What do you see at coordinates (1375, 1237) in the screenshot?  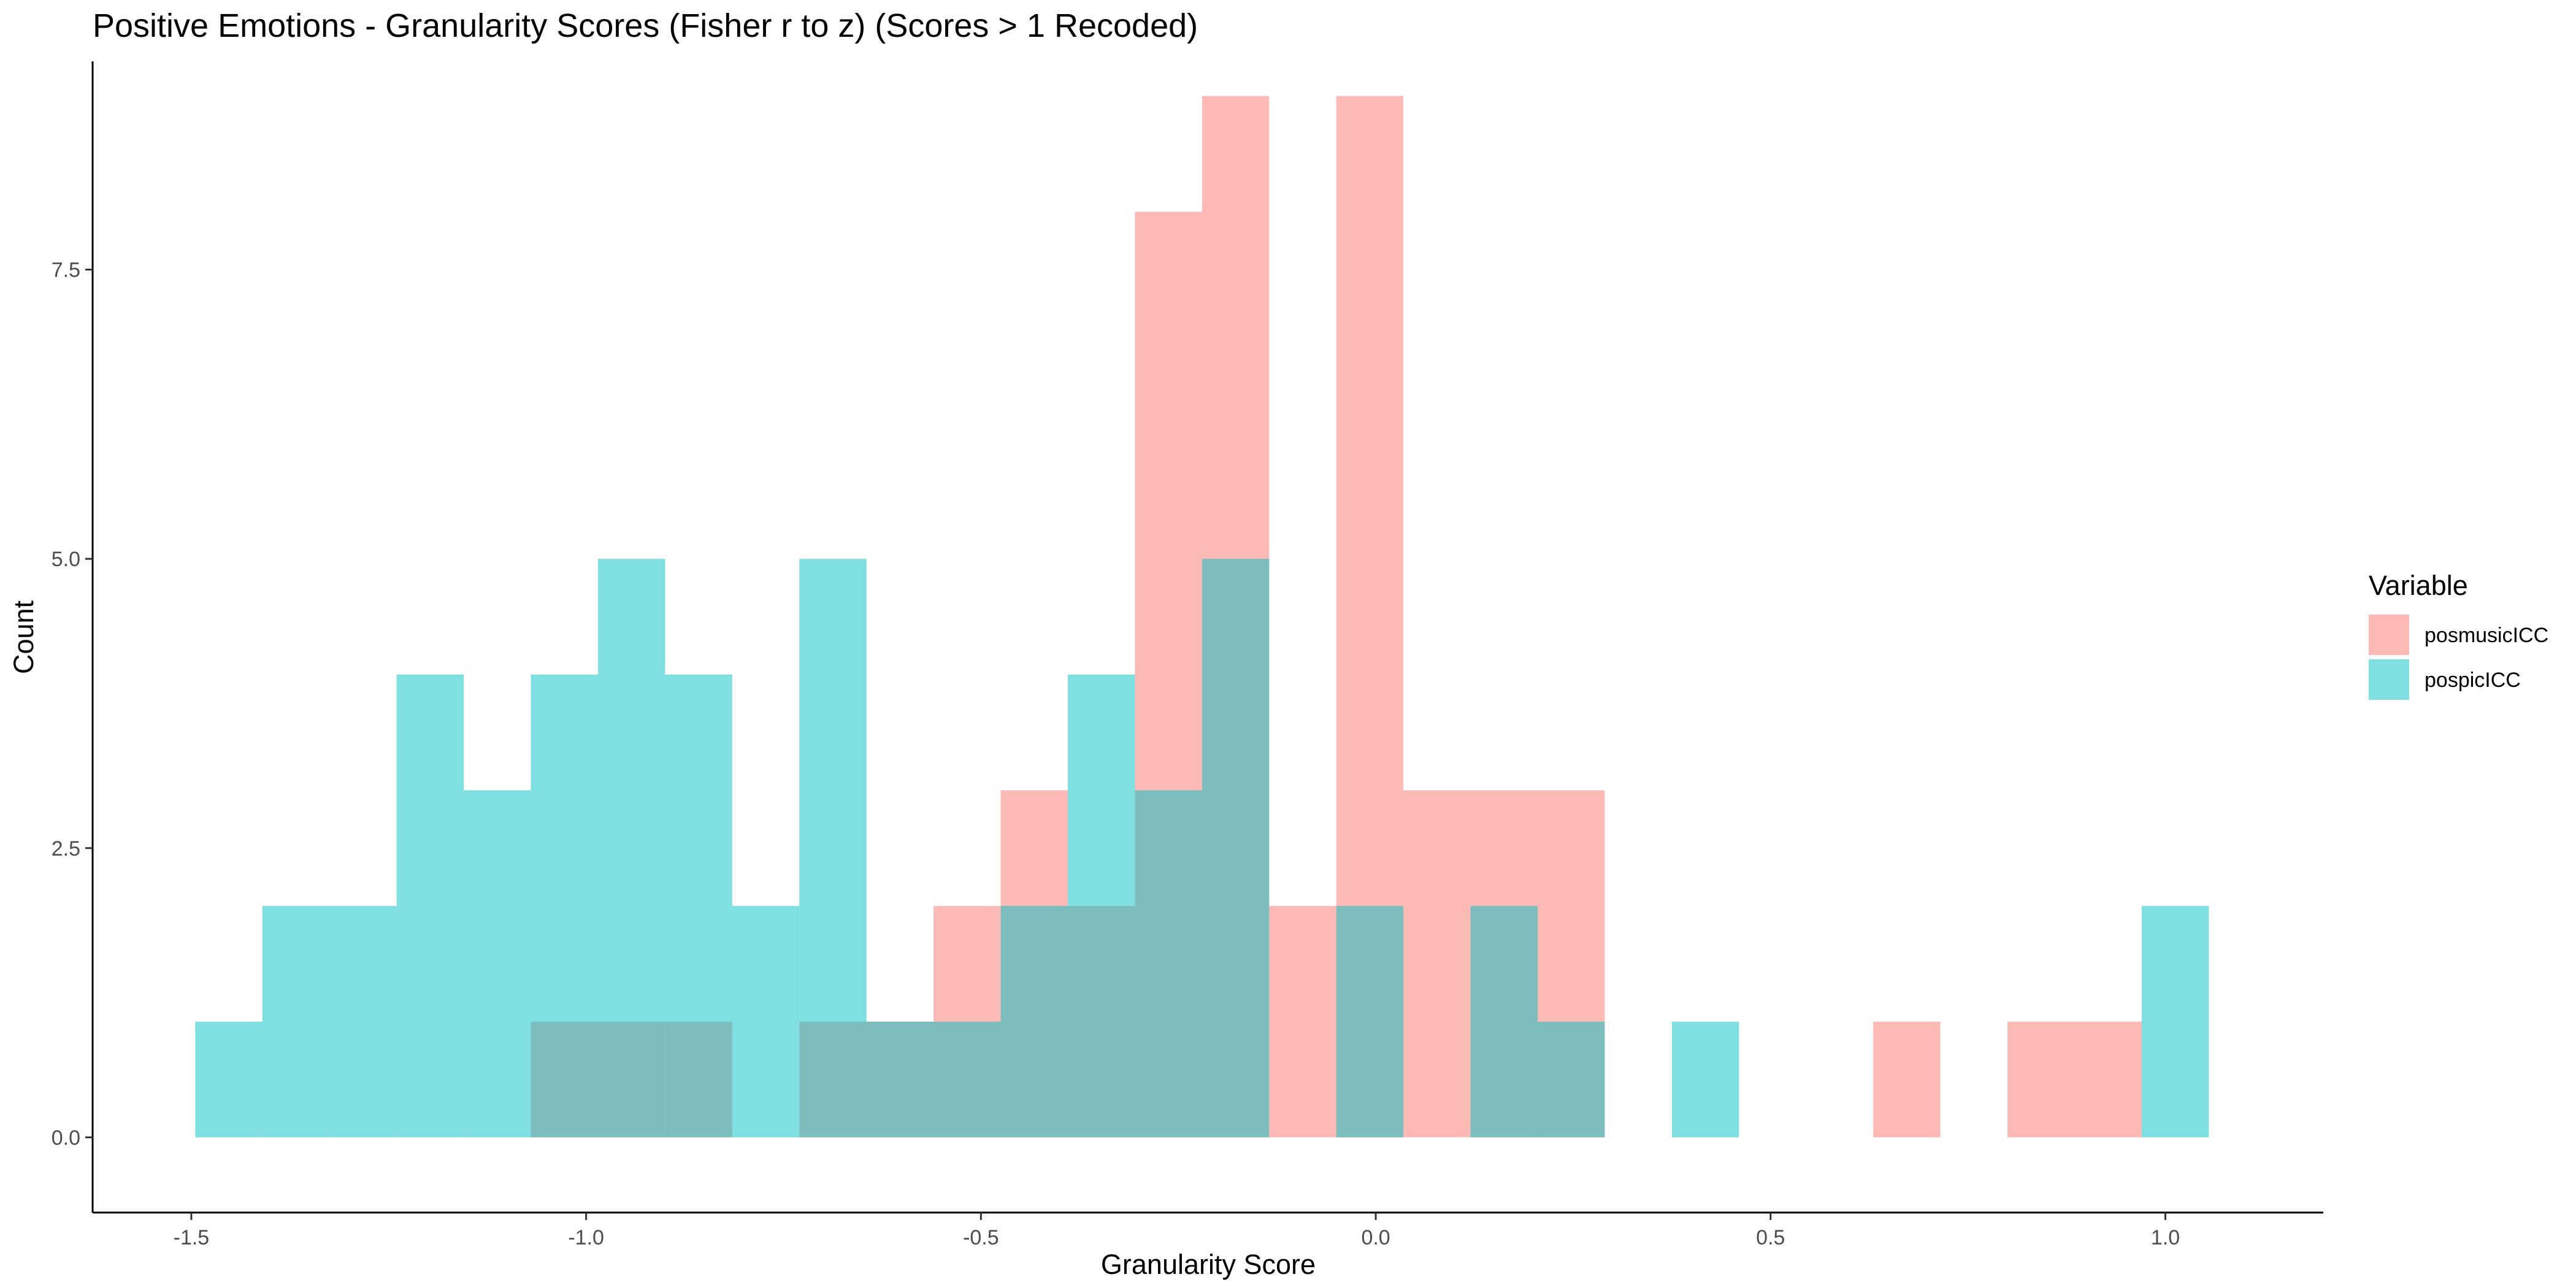 I see `x-tick-label: 0.0` at bounding box center [1375, 1237].